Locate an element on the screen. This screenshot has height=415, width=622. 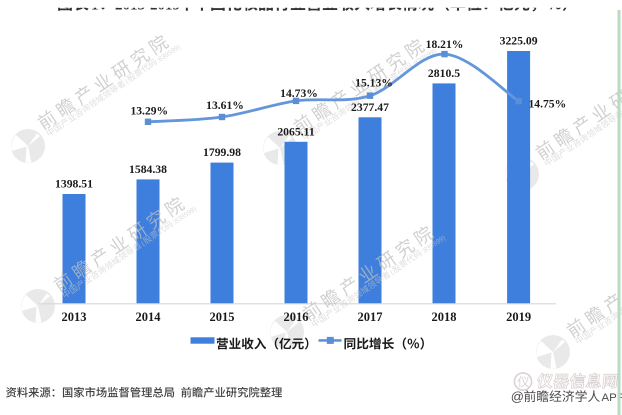
svg-text: 2016 is located at coordinates (296, 317).